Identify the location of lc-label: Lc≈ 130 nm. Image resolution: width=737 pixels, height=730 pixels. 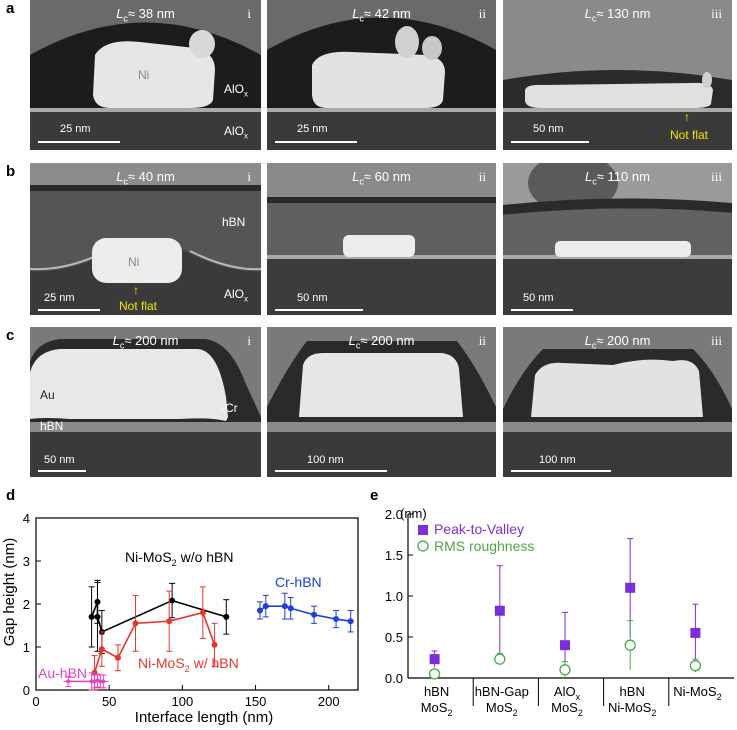
(617, 15).